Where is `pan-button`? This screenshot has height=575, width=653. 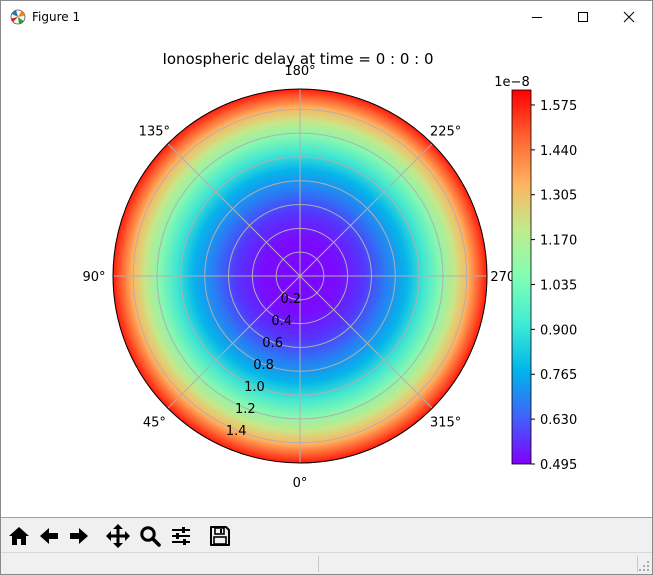 pan-button is located at coordinates (118, 536).